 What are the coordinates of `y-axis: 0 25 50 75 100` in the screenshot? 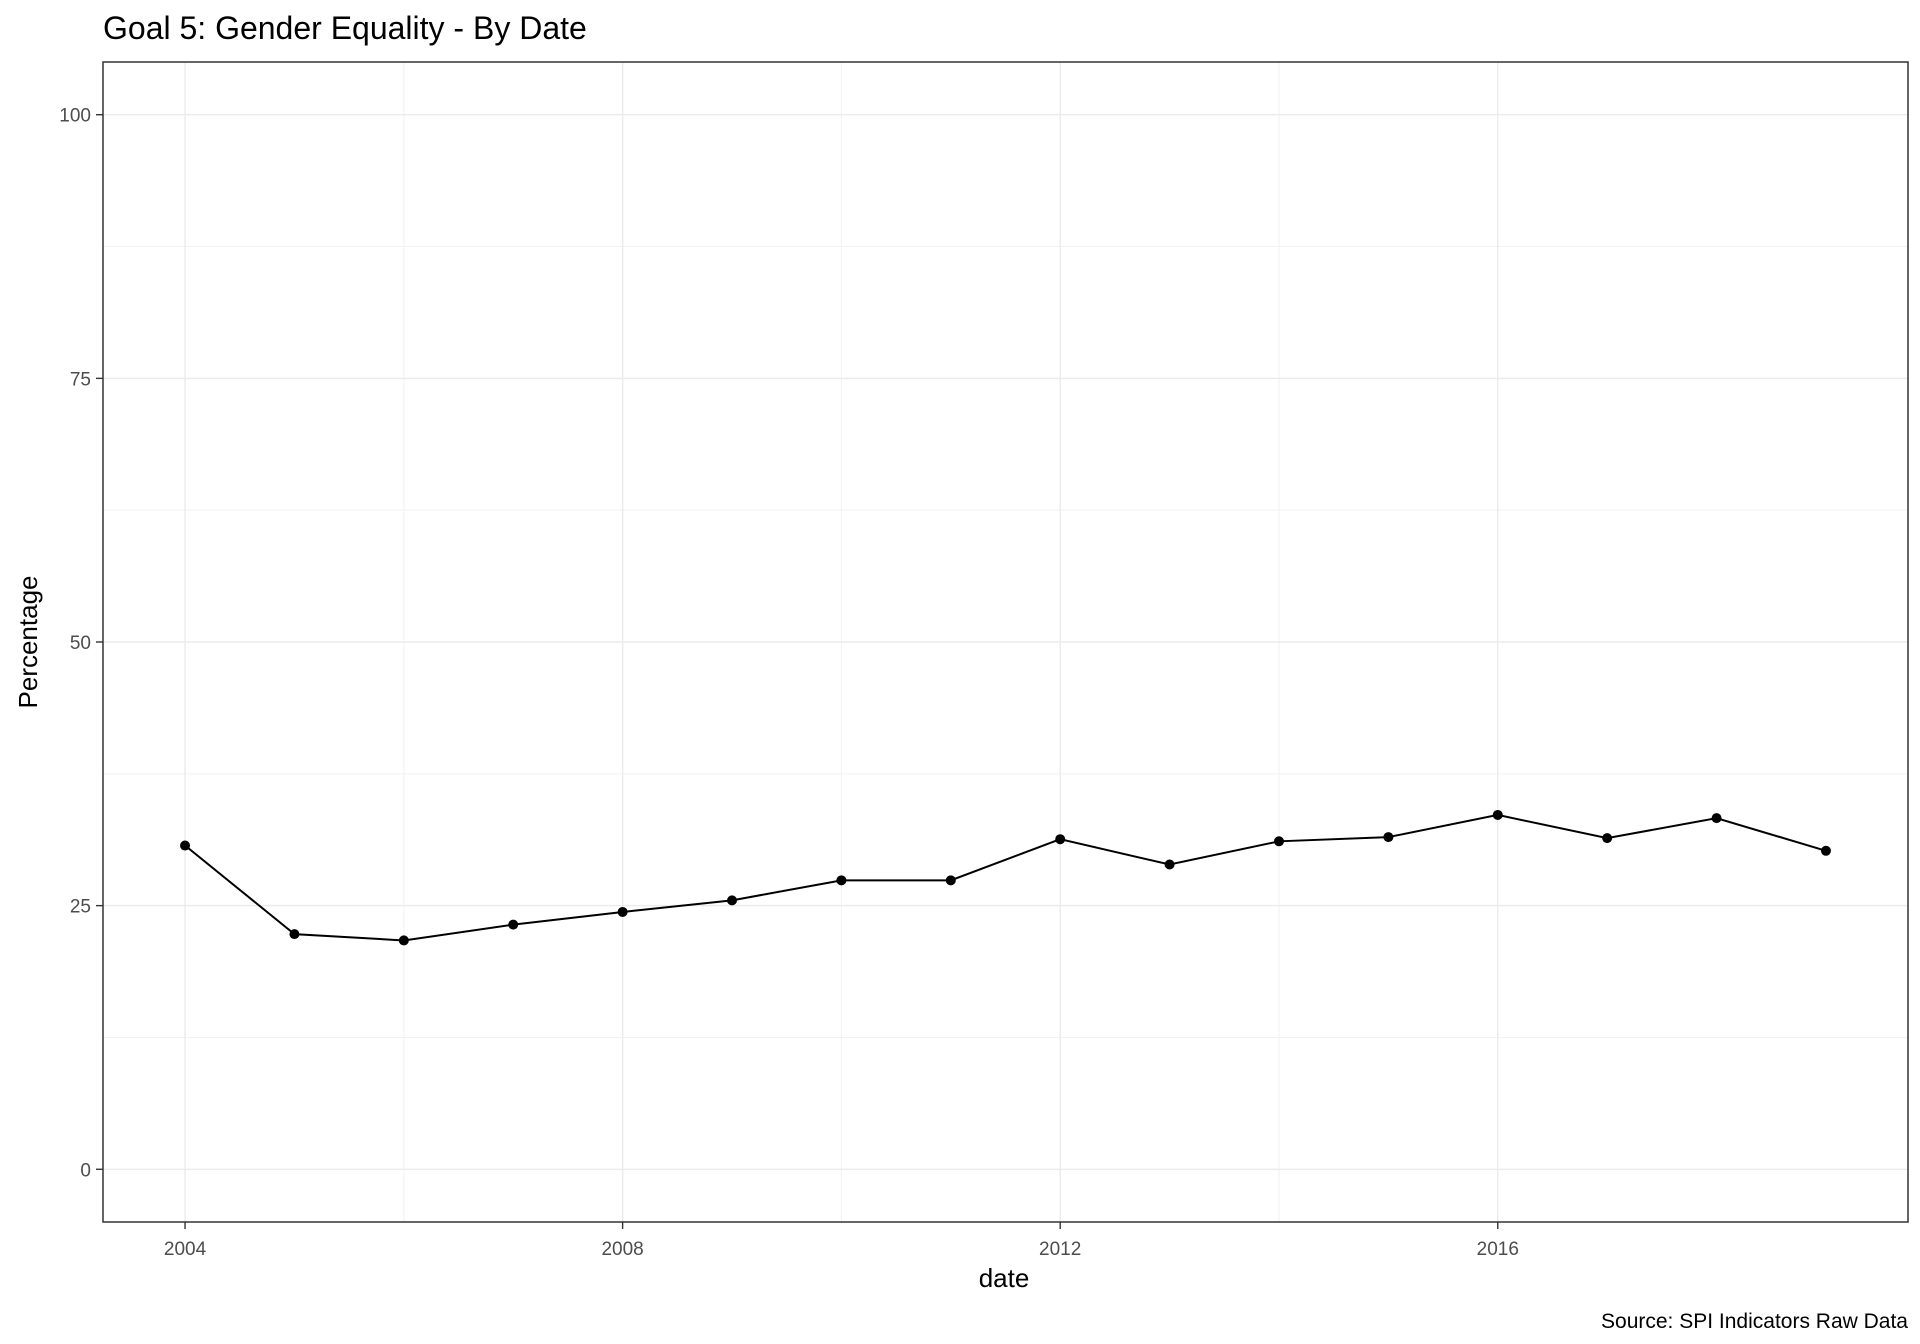 It's located at (81, 643).